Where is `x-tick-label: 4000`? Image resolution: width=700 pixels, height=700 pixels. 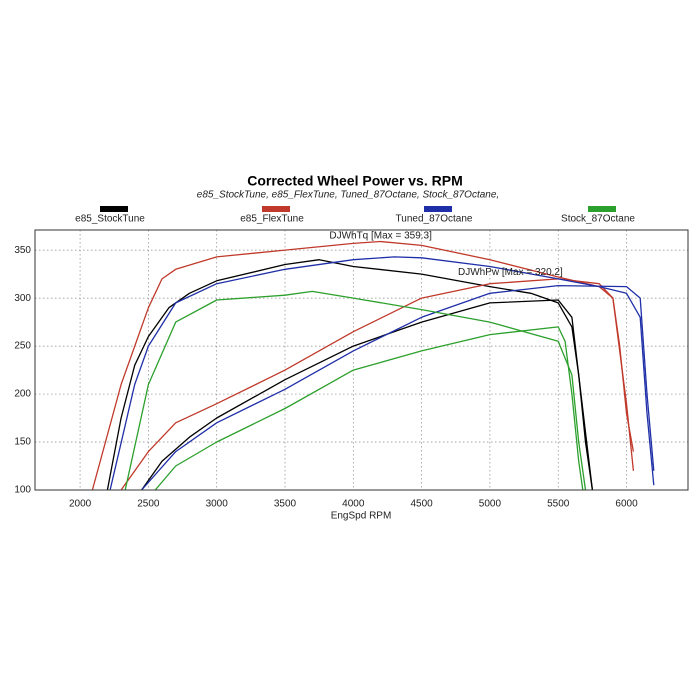 x-tick-label: 4000 is located at coordinates (353, 504).